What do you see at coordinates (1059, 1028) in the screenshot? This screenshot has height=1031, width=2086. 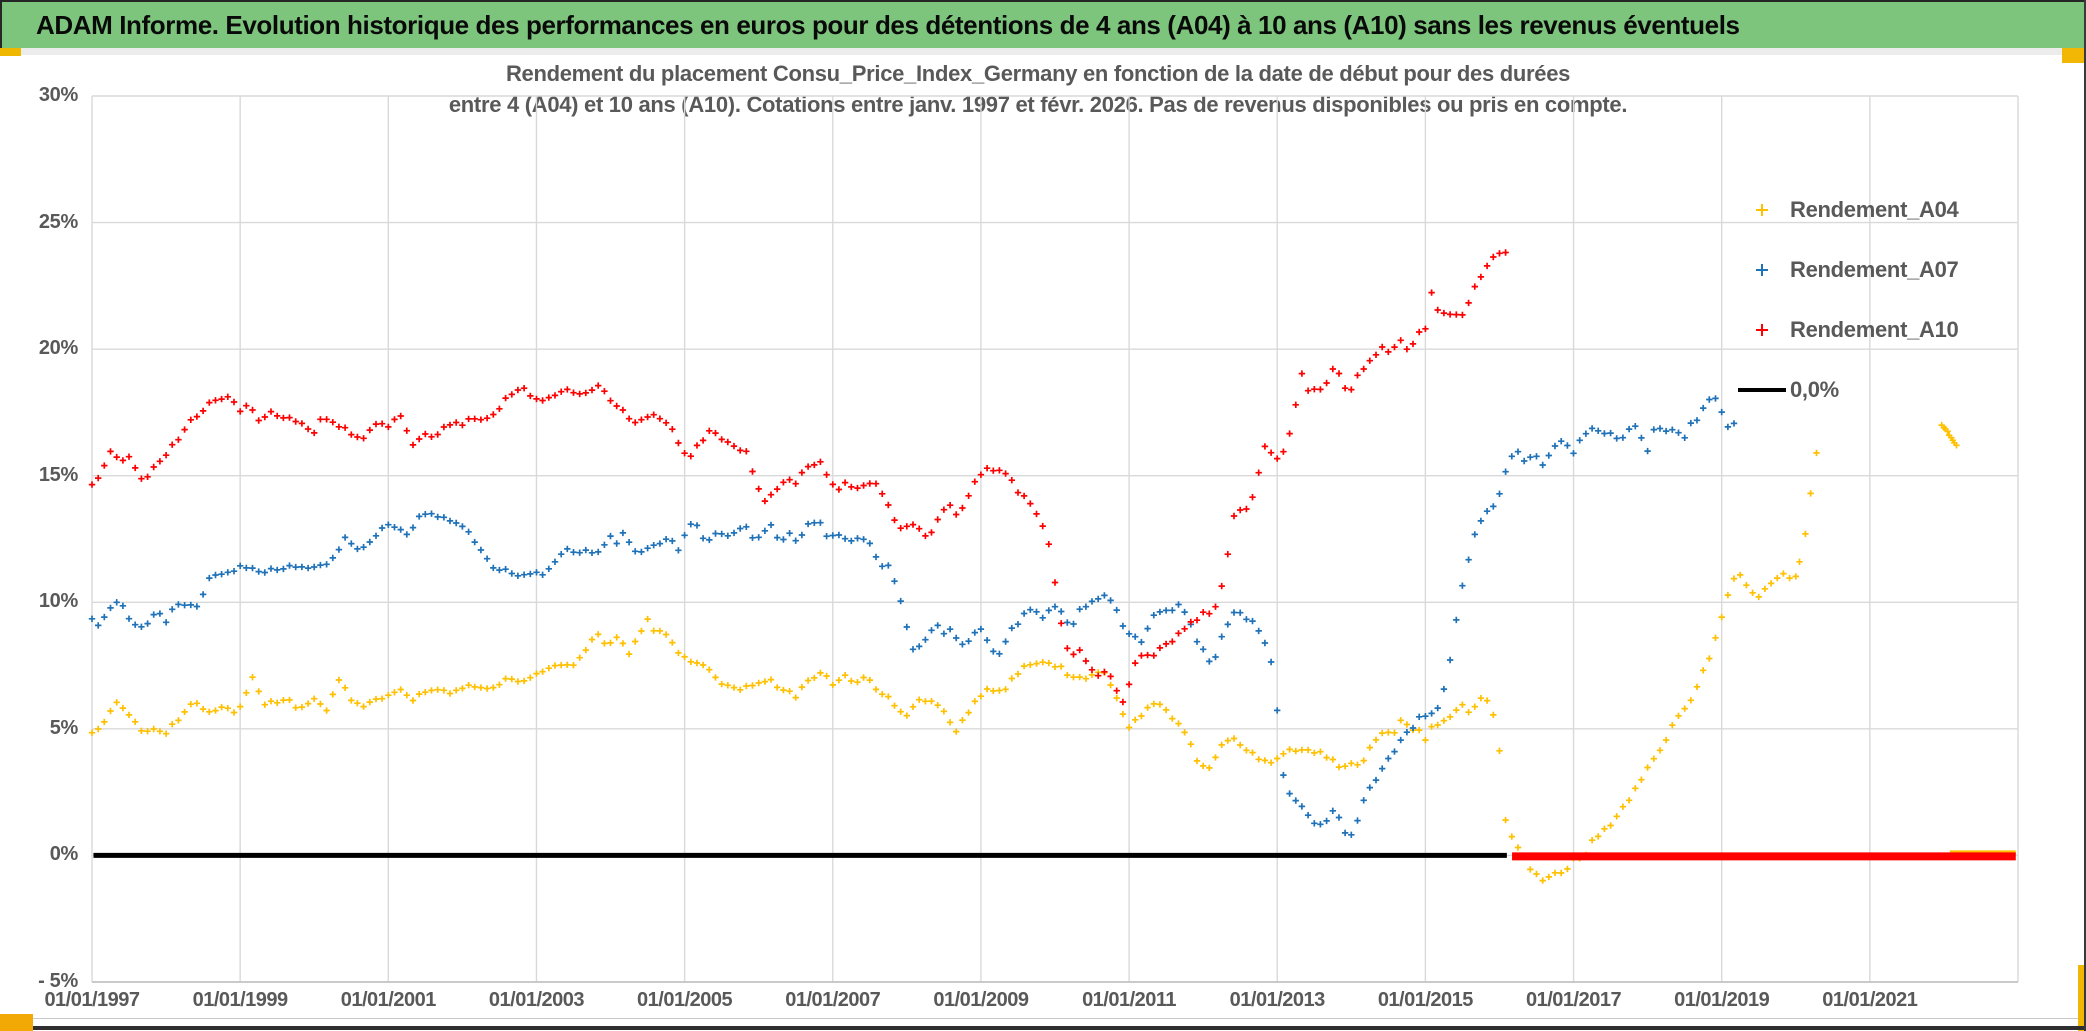 I see `window-bottom-border` at bounding box center [1059, 1028].